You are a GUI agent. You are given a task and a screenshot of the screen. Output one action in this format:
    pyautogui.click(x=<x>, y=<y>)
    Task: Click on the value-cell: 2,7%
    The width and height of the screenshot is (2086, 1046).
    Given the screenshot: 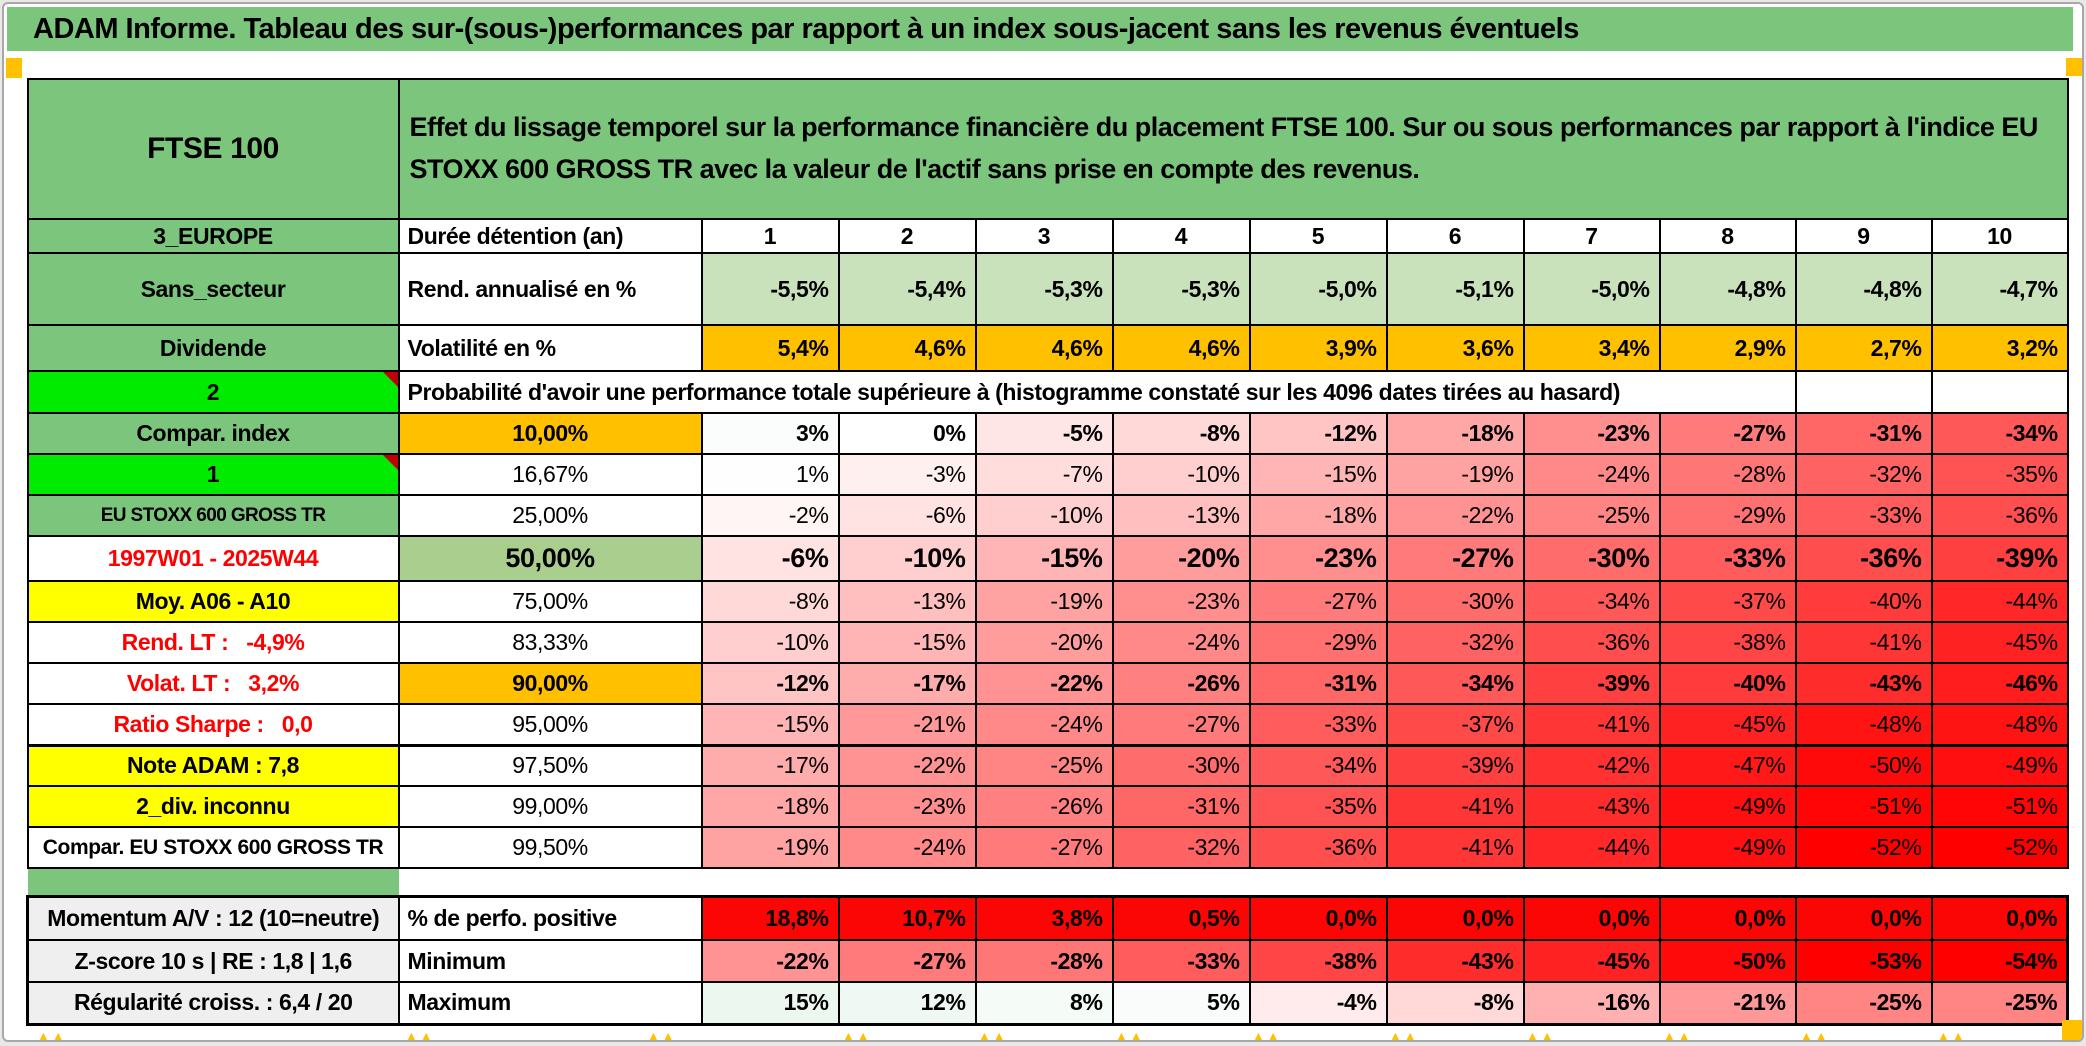 What is the action you would take?
    pyautogui.click(x=1863, y=348)
    